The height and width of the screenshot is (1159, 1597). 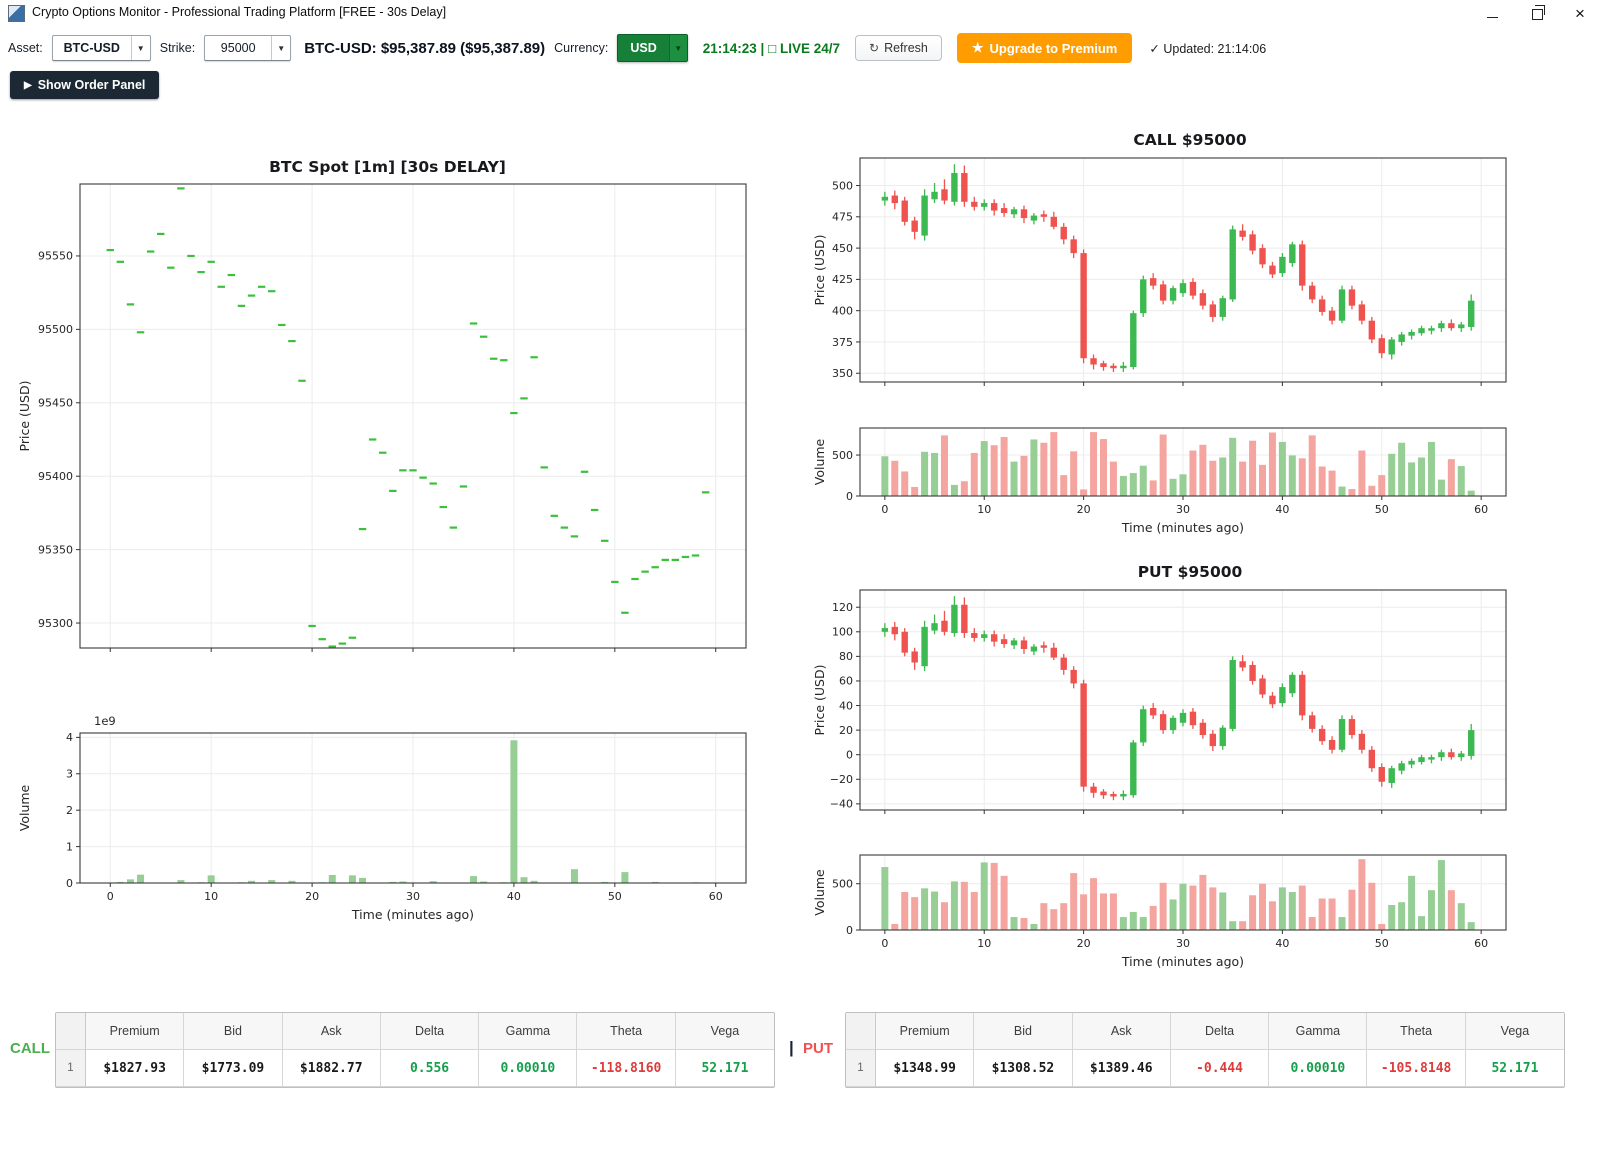 What do you see at coordinates (906, 48) in the screenshot?
I see `refresh-label: Refresh` at bounding box center [906, 48].